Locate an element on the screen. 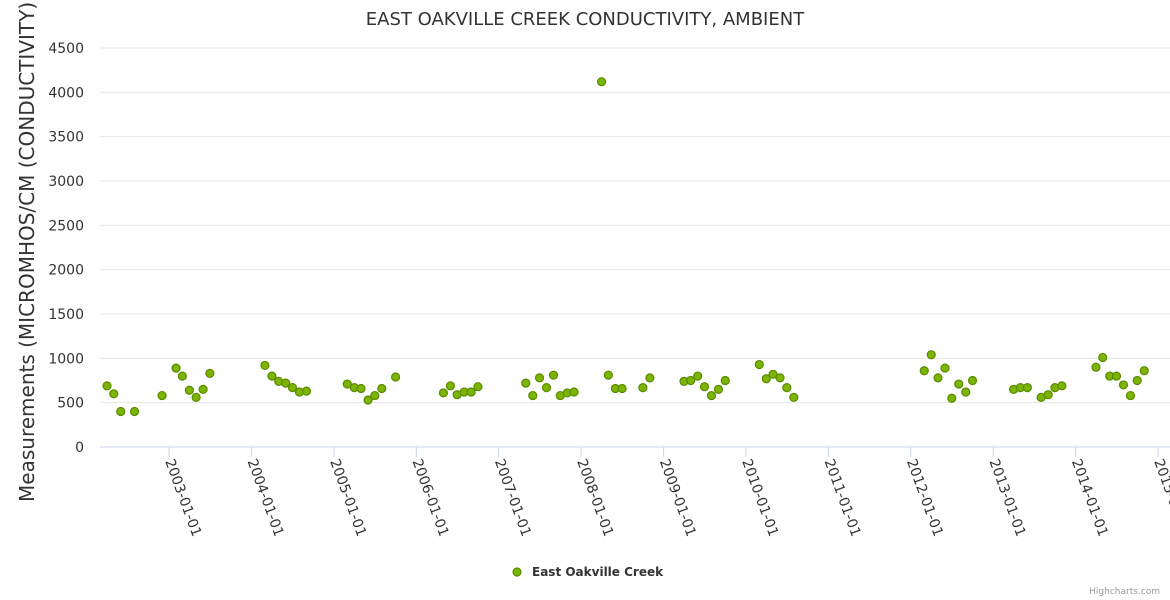  legend-marker is located at coordinates (517, 572).